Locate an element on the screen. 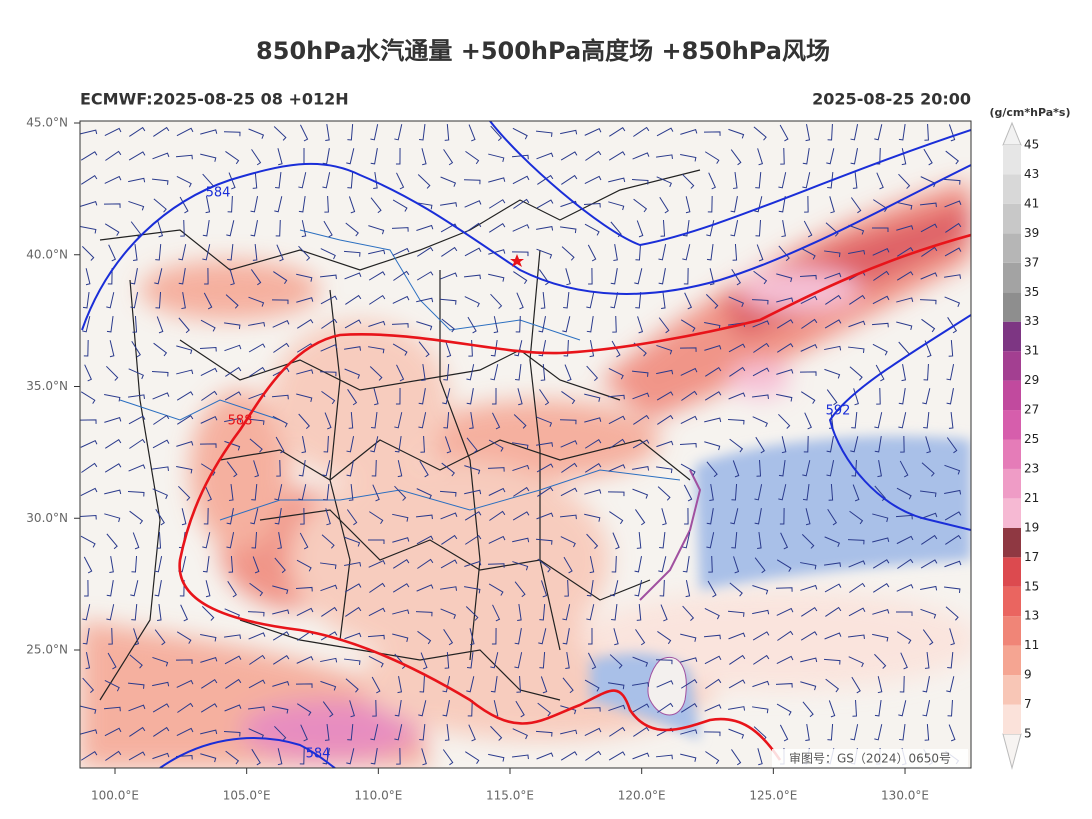  valid-time: 2025-08-25 20:00 is located at coordinates (891, 99).